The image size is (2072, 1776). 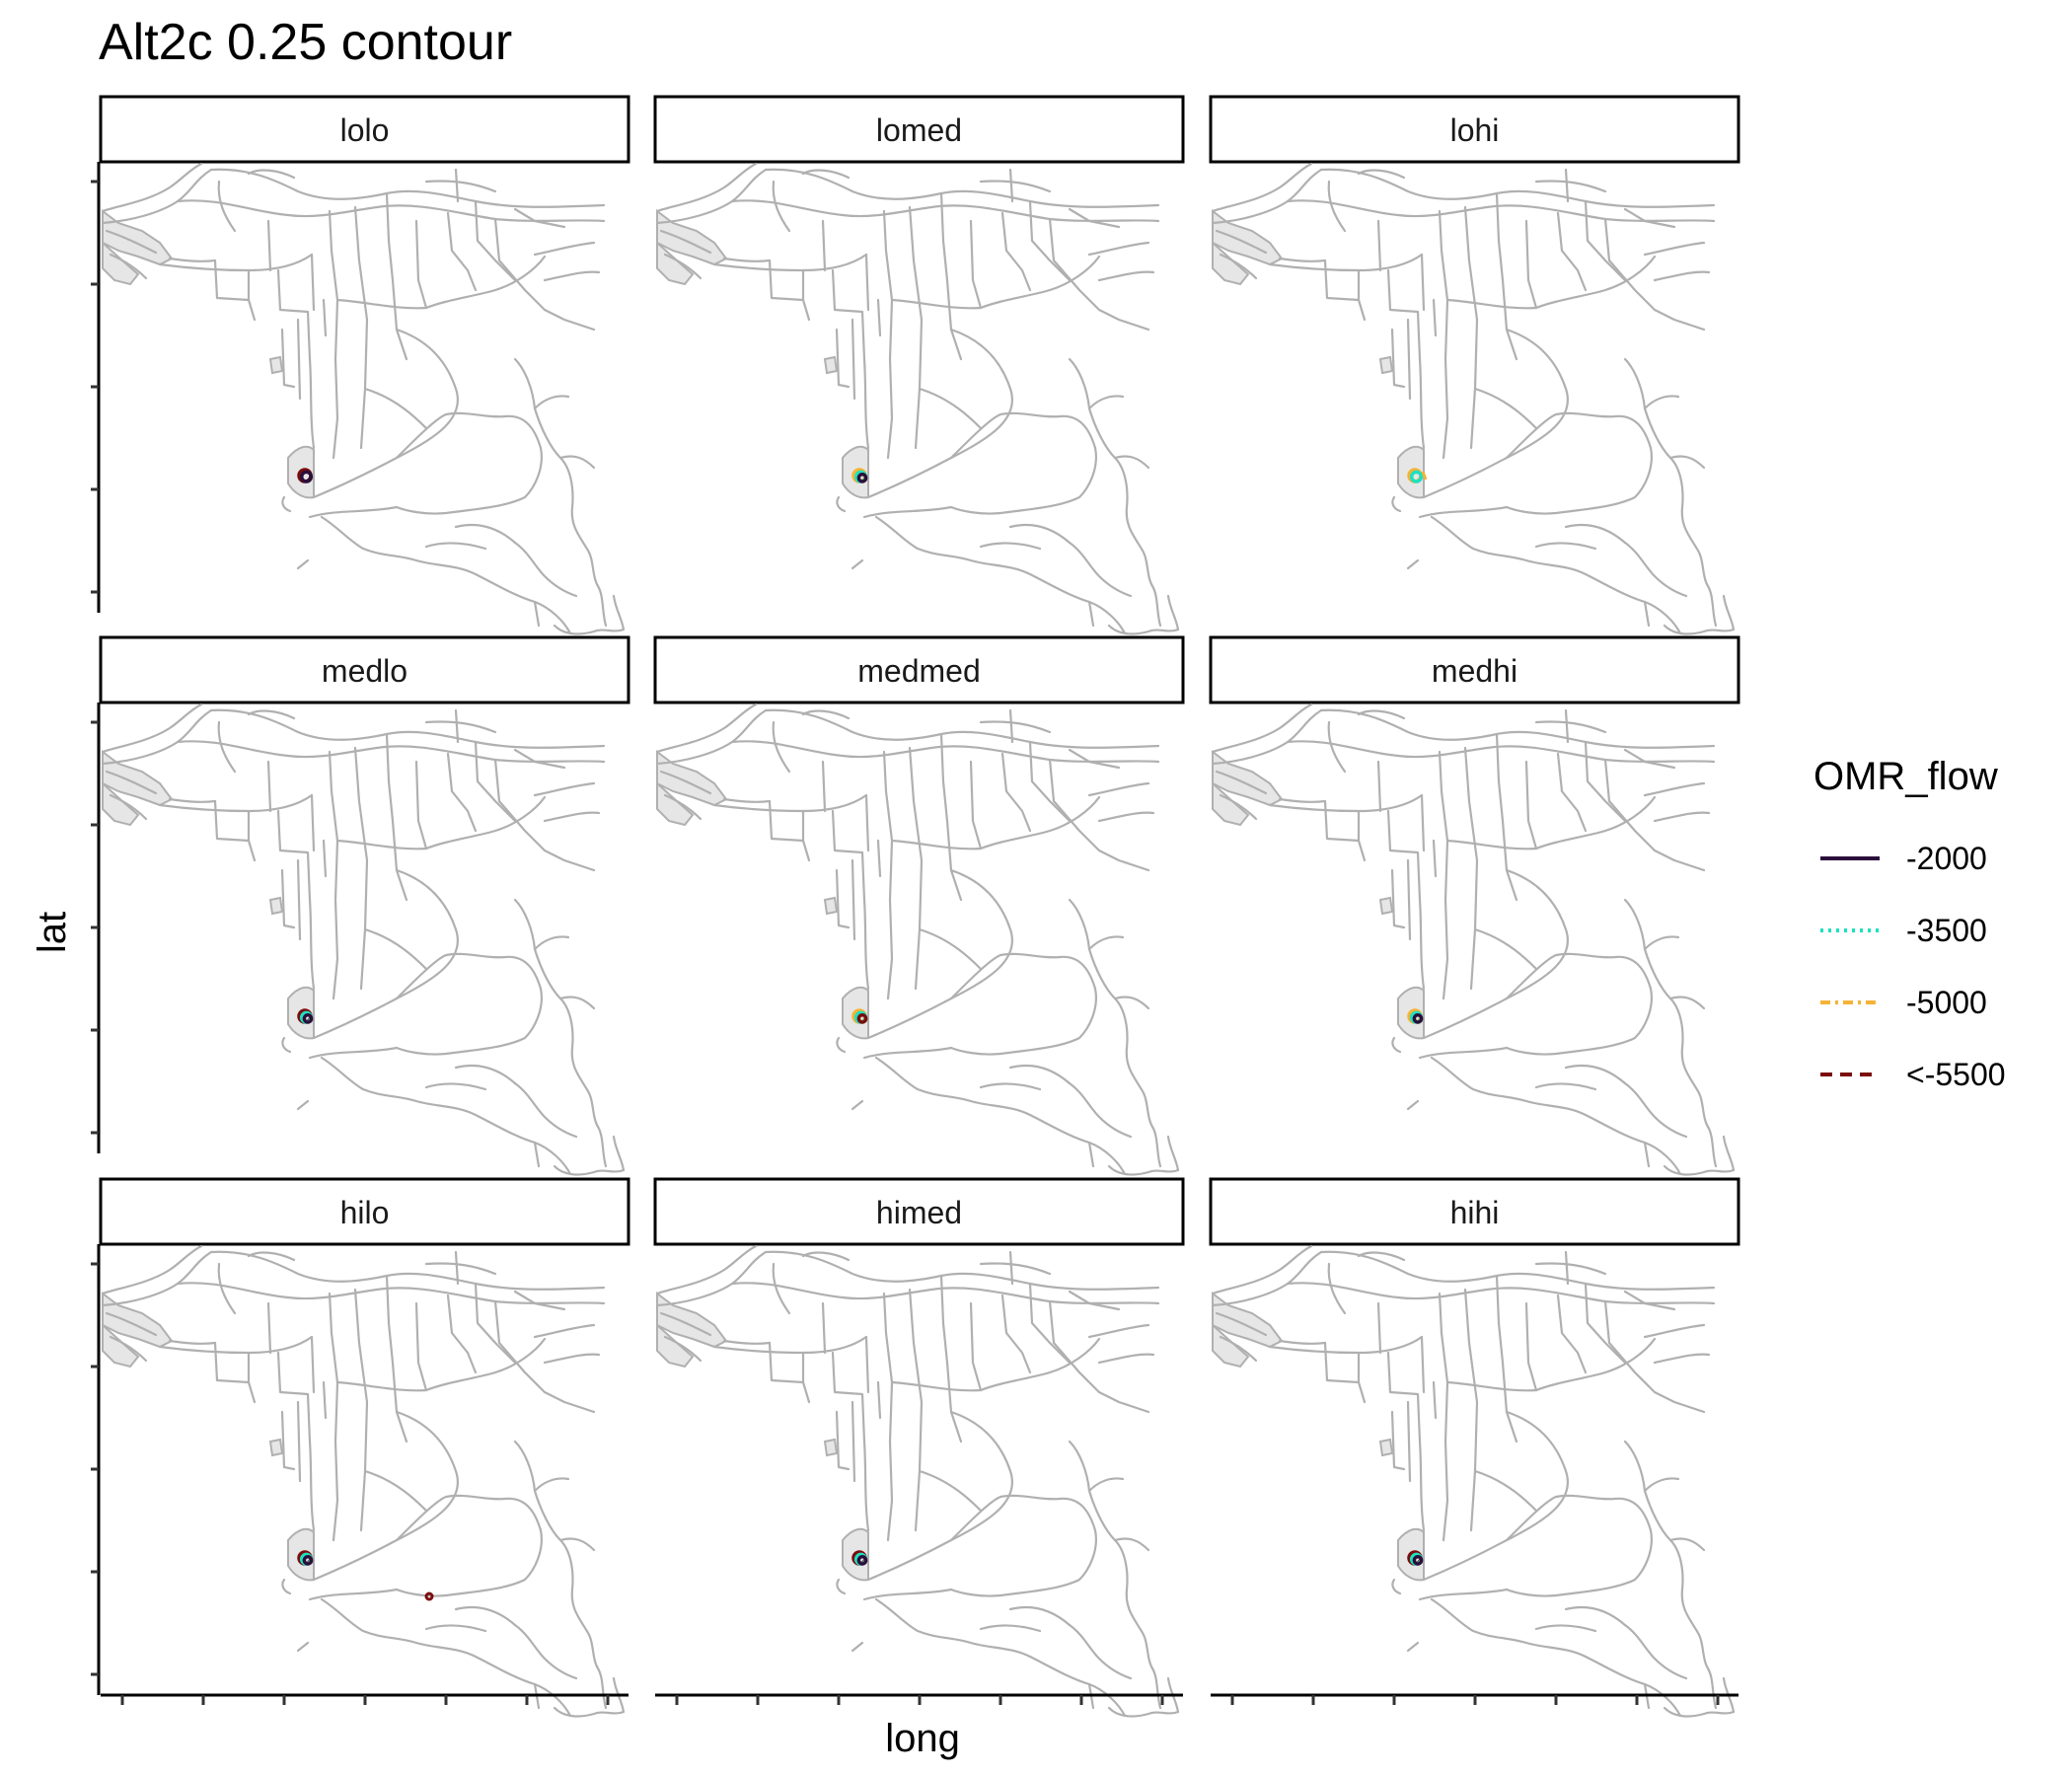 I want to click on facet-strip-label: hihi, so click(x=1475, y=1212).